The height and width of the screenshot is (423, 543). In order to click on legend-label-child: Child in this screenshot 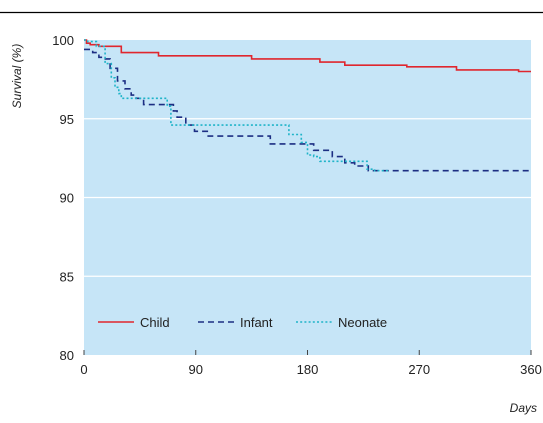, I will do `click(155, 322)`.